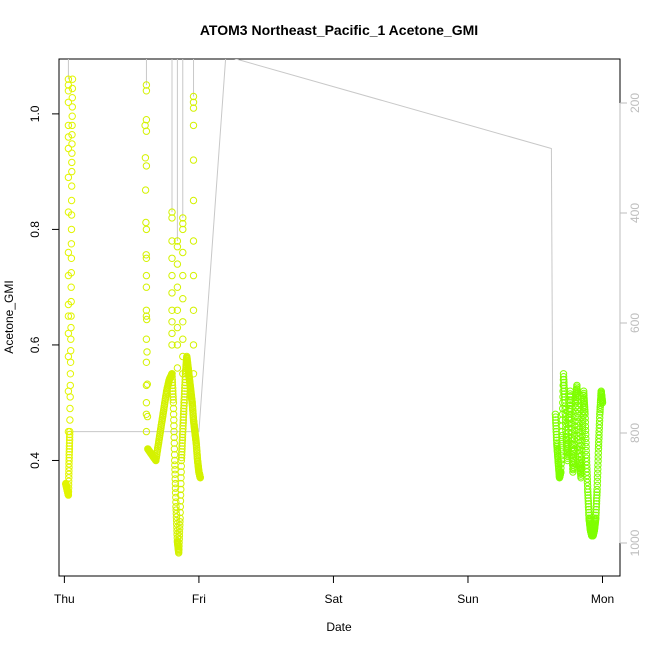  What do you see at coordinates (339, 30) in the screenshot?
I see `chart-title: ATOM3 Northeast_Pacific_1 Acetone_GMI` at bounding box center [339, 30].